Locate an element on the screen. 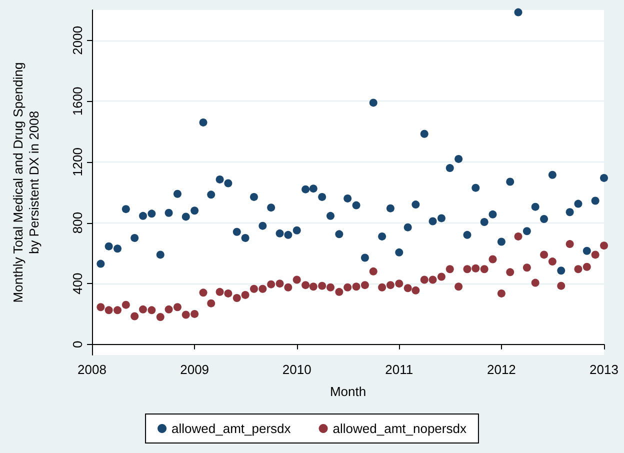 Image resolution: width=624 pixels, height=453 pixels. x-tick-label: 2009 is located at coordinates (195, 369).